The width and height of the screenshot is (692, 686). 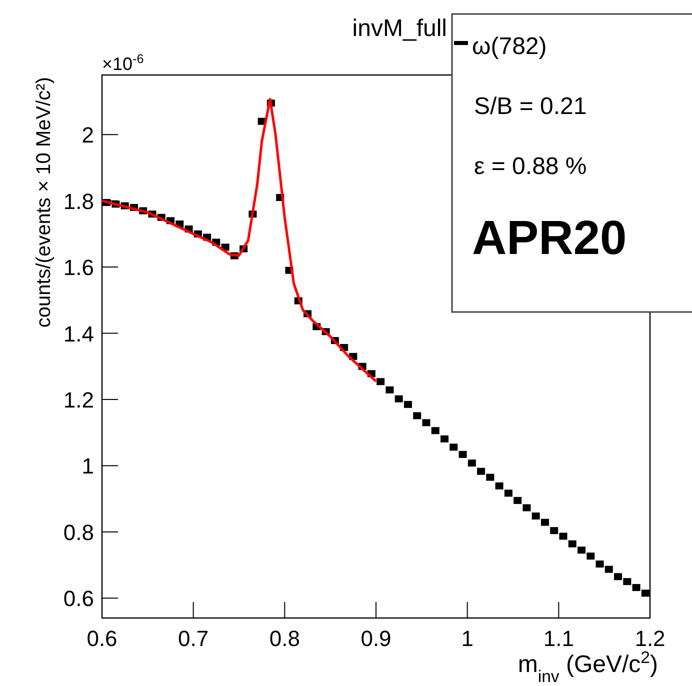 What do you see at coordinates (78, 201) in the screenshot?
I see `y-tick-label: 1.8` at bounding box center [78, 201].